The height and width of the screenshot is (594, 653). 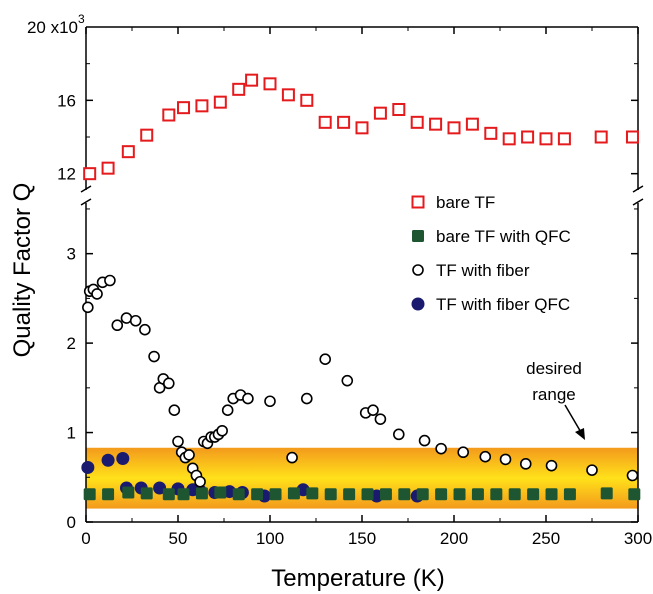 What do you see at coordinates (454, 538) in the screenshot?
I see `x-tick-label: 200` at bounding box center [454, 538].